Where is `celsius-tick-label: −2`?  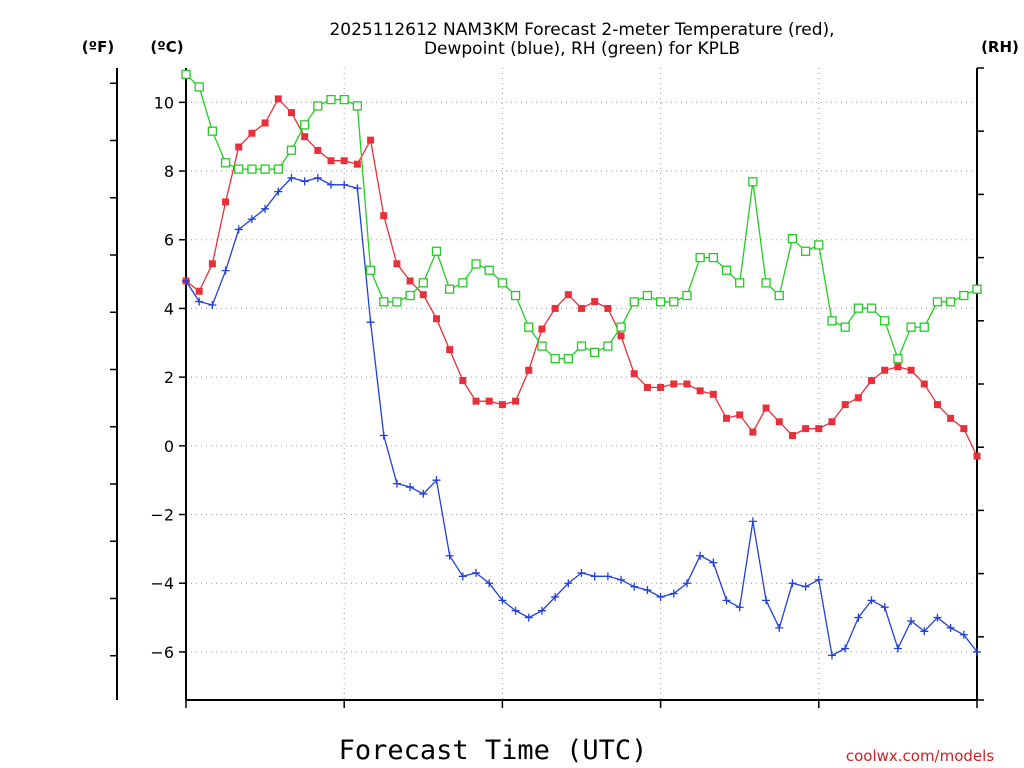
celsius-tick-label: −2 is located at coordinates (162, 515).